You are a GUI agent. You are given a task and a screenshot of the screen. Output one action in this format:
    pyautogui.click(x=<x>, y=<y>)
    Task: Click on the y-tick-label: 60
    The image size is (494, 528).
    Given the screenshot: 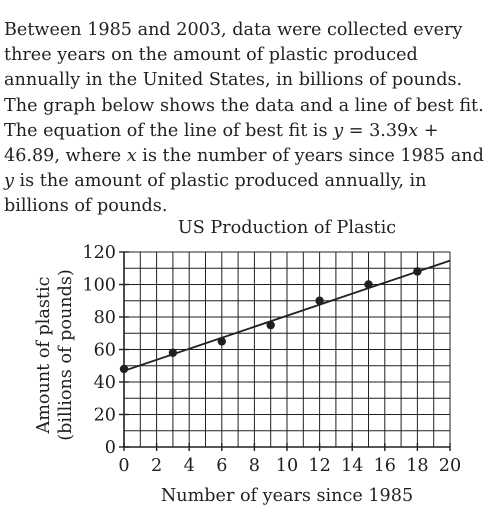 What is the action you would take?
    pyautogui.click(x=105, y=351)
    